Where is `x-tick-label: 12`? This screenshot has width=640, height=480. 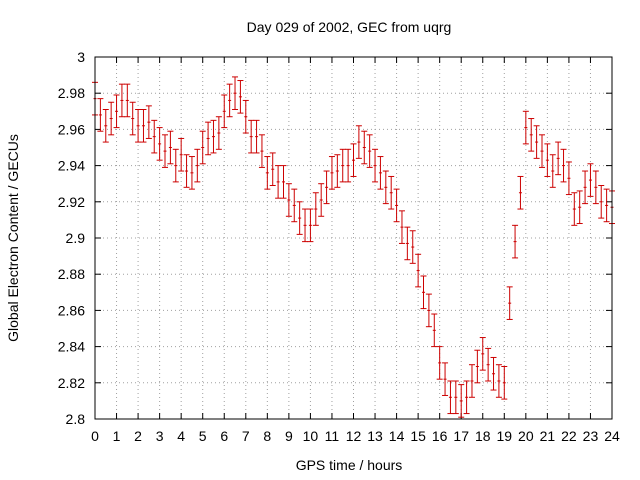 x-tick-label: 12 is located at coordinates (354, 436).